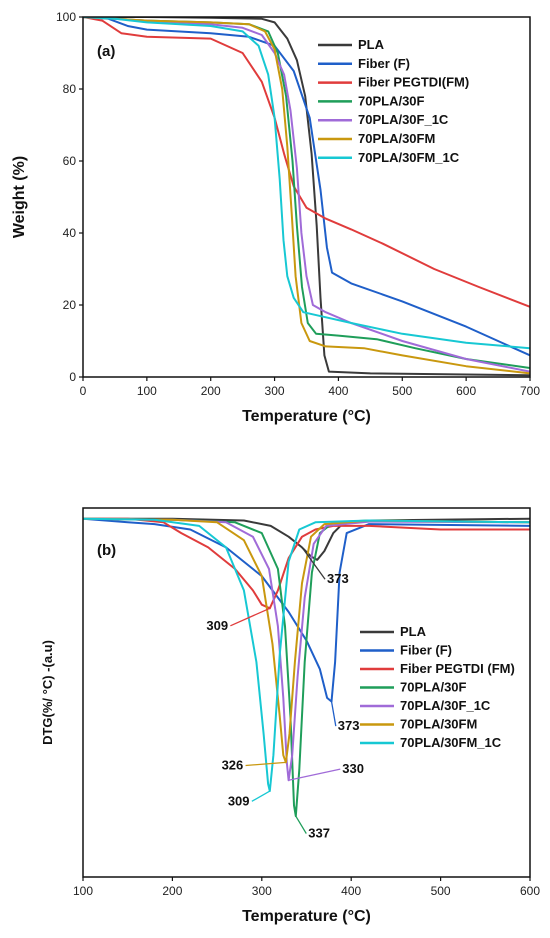 This screenshot has width=550, height=938. What do you see at coordinates (72, 377) in the screenshot?
I see `y-tick-label: 0` at bounding box center [72, 377].